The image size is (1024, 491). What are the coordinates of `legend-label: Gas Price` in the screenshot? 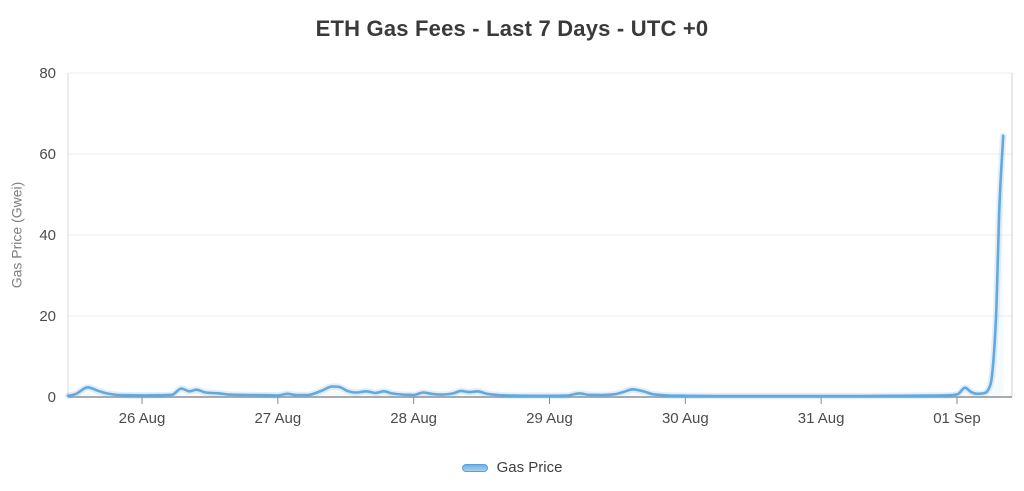 It's located at (529, 467).